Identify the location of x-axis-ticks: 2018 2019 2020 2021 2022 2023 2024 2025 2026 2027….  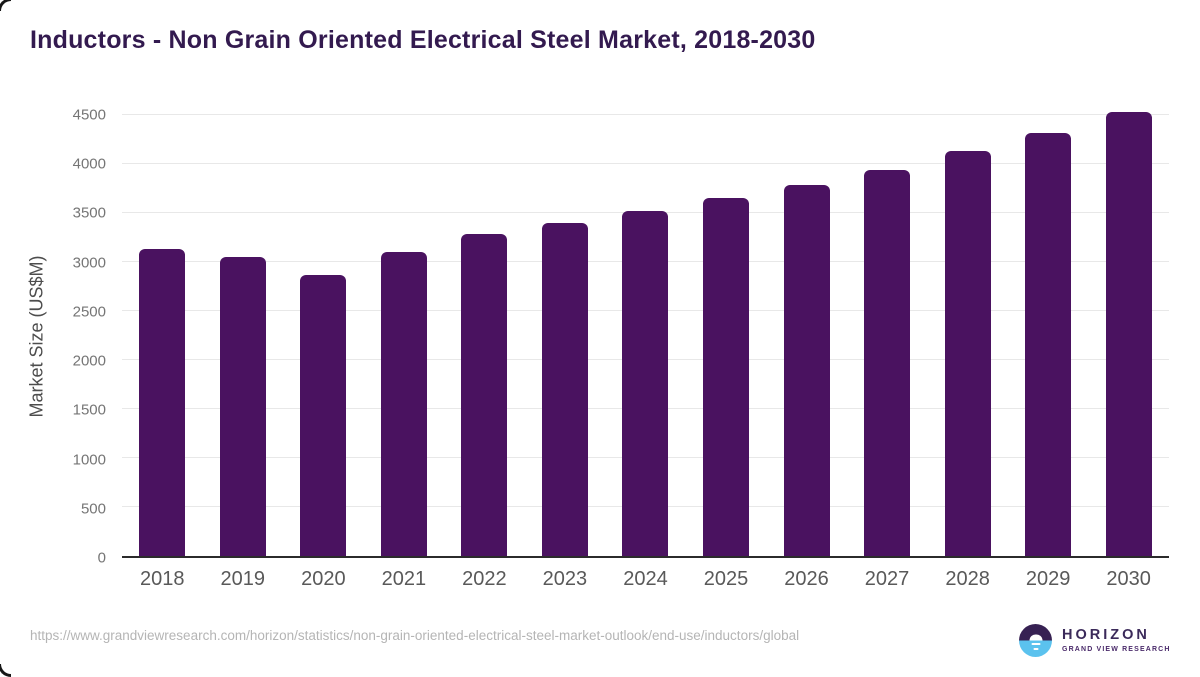
(645, 579).